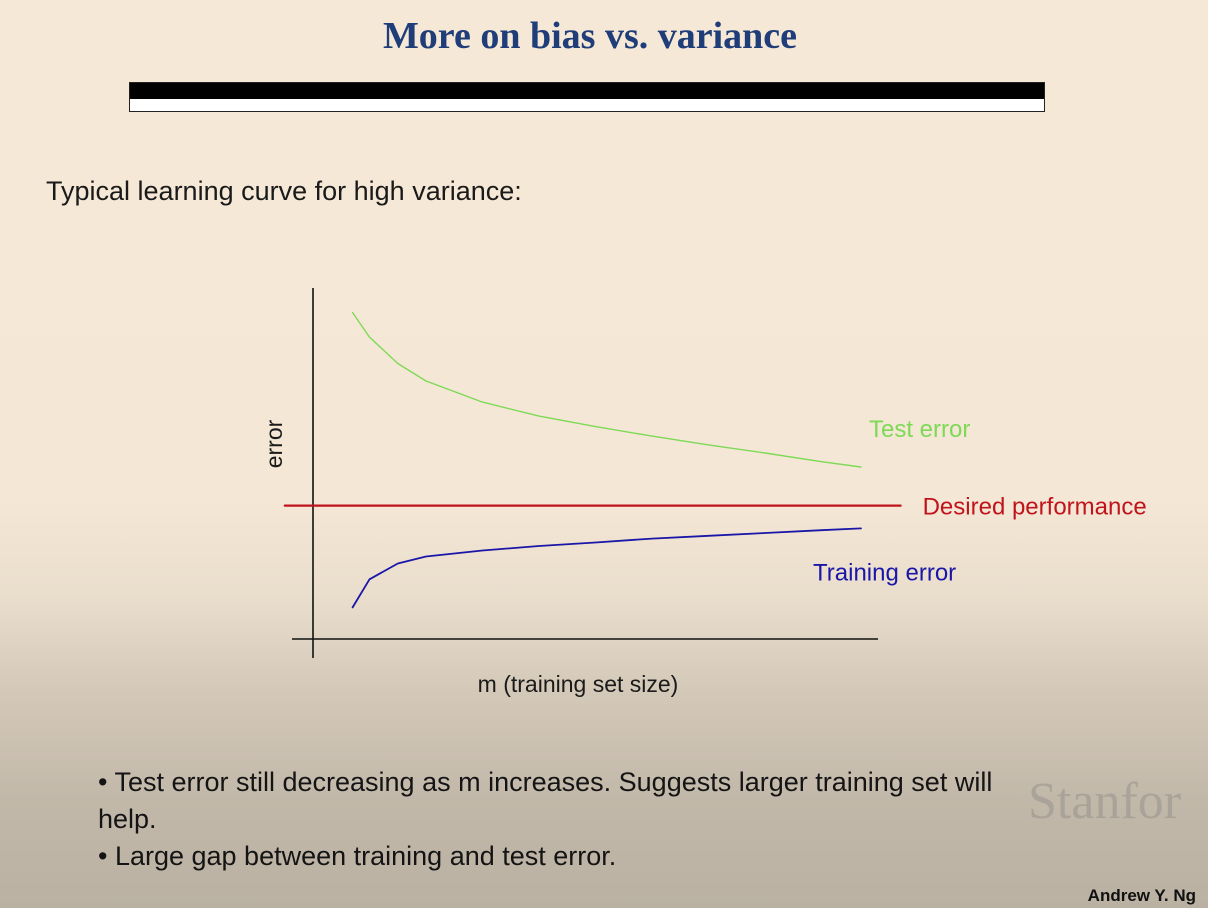  I want to click on x-axis-label: m (training set size), so click(578, 684).